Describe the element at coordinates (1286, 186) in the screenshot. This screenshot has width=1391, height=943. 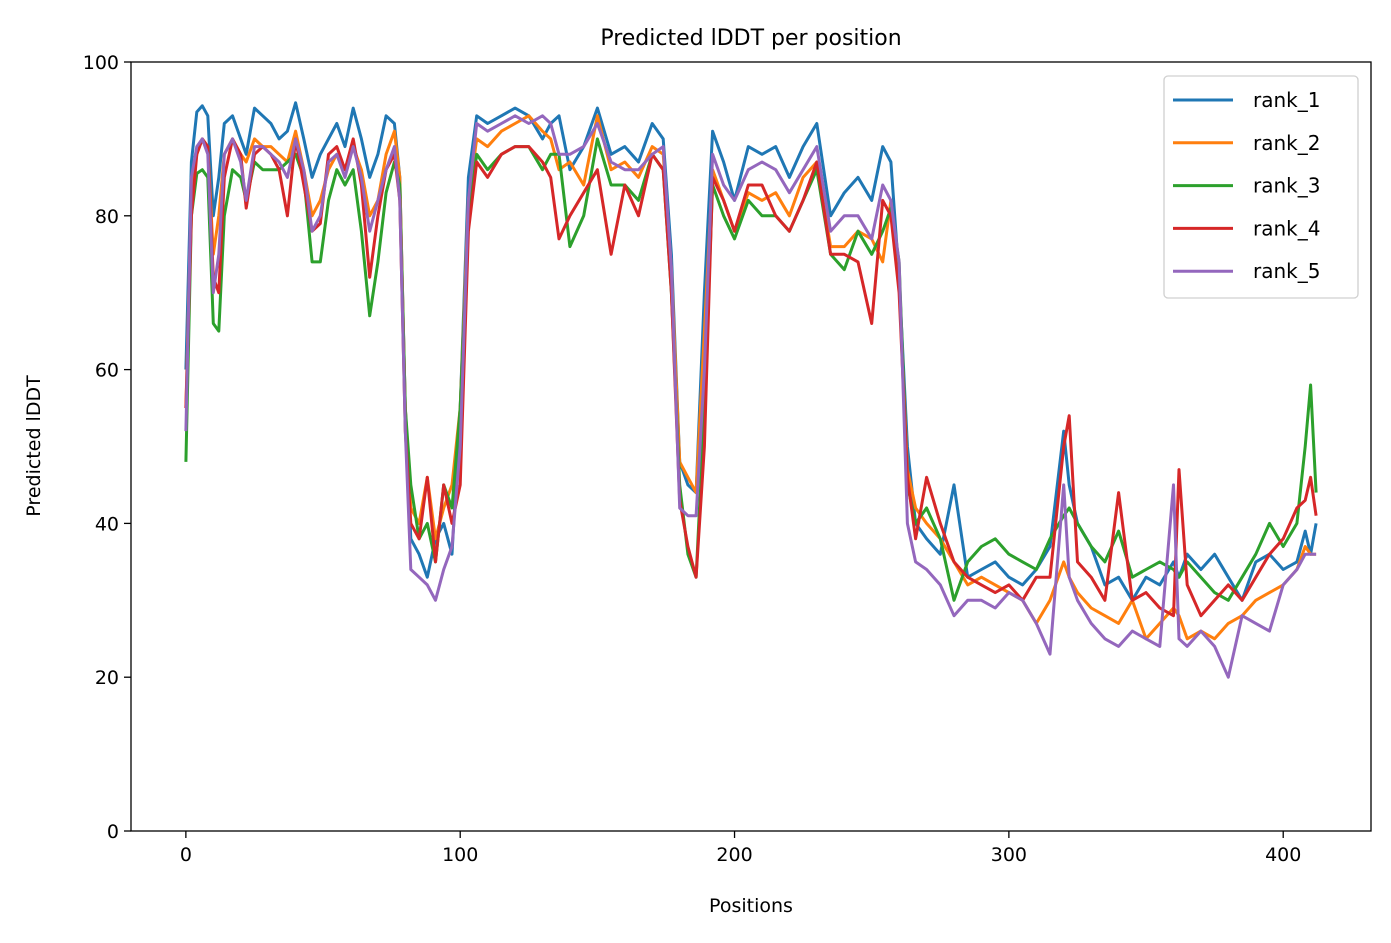
I see `legend-label-rank_3: rank_3` at that location.